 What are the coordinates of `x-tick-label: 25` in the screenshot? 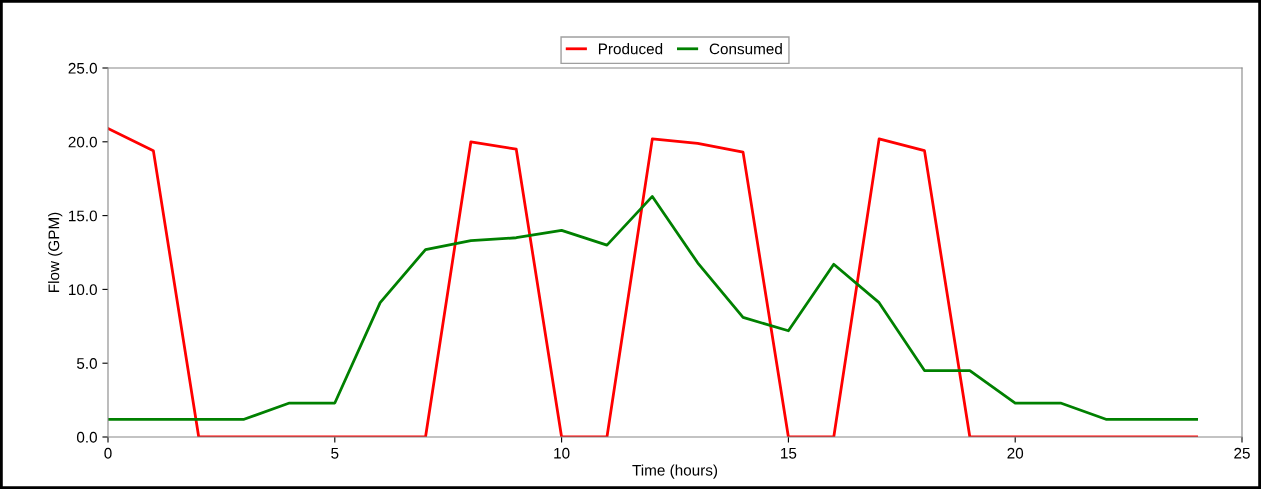 It's located at (1242, 453).